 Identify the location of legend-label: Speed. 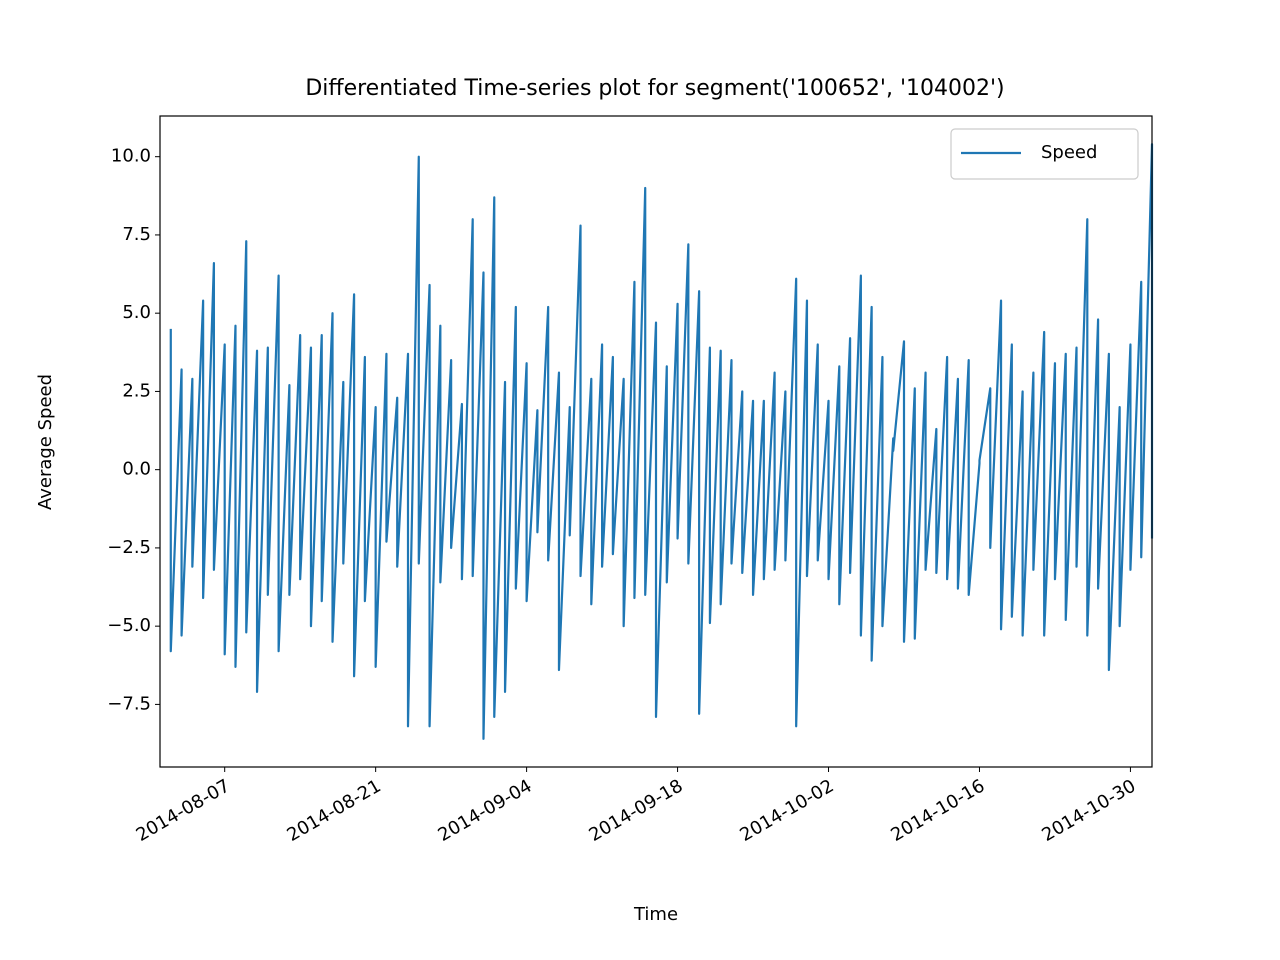
(1069, 152).